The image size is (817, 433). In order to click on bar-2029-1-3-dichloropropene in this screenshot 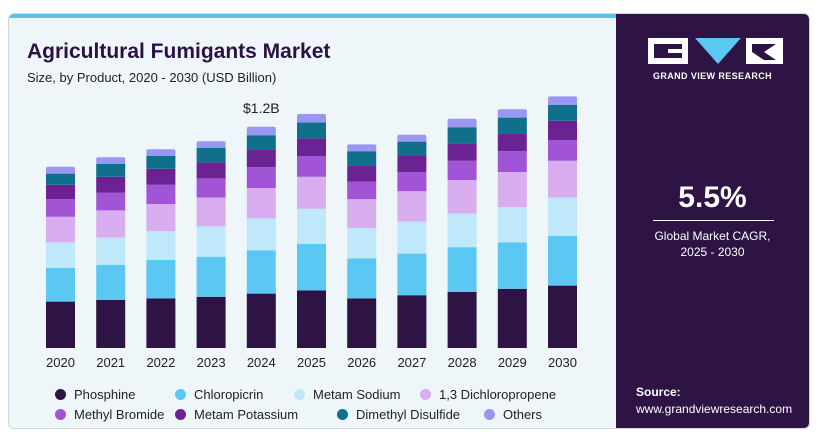, I will do `click(512, 190)`.